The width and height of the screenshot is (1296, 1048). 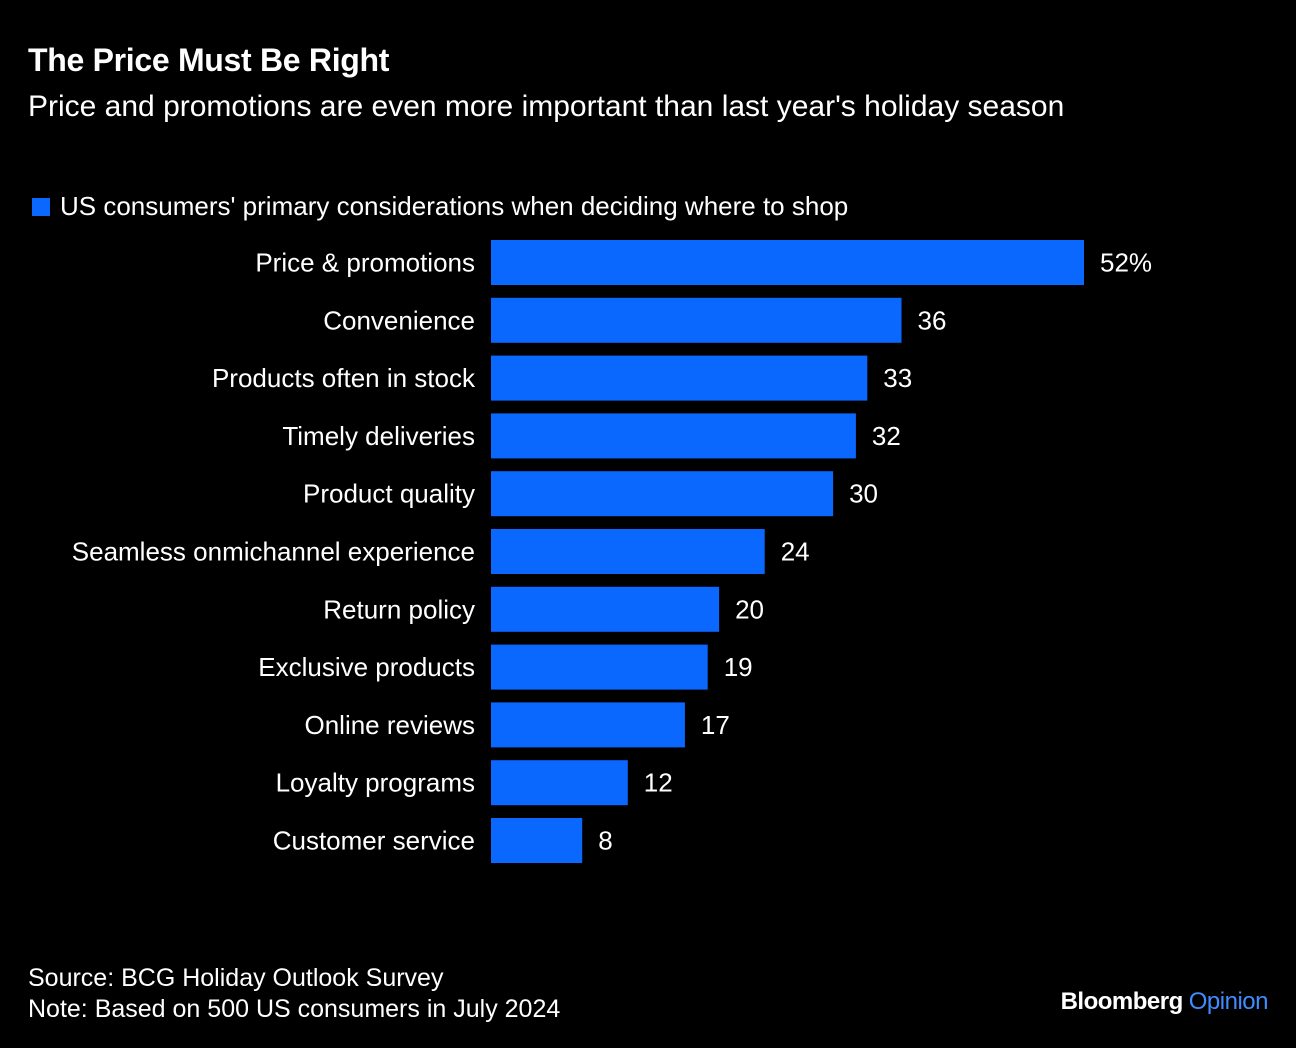 What do you see at coordinates (738, 667) in the screenshot?
I see `value-label: 19` at bounding box center [738, 667].